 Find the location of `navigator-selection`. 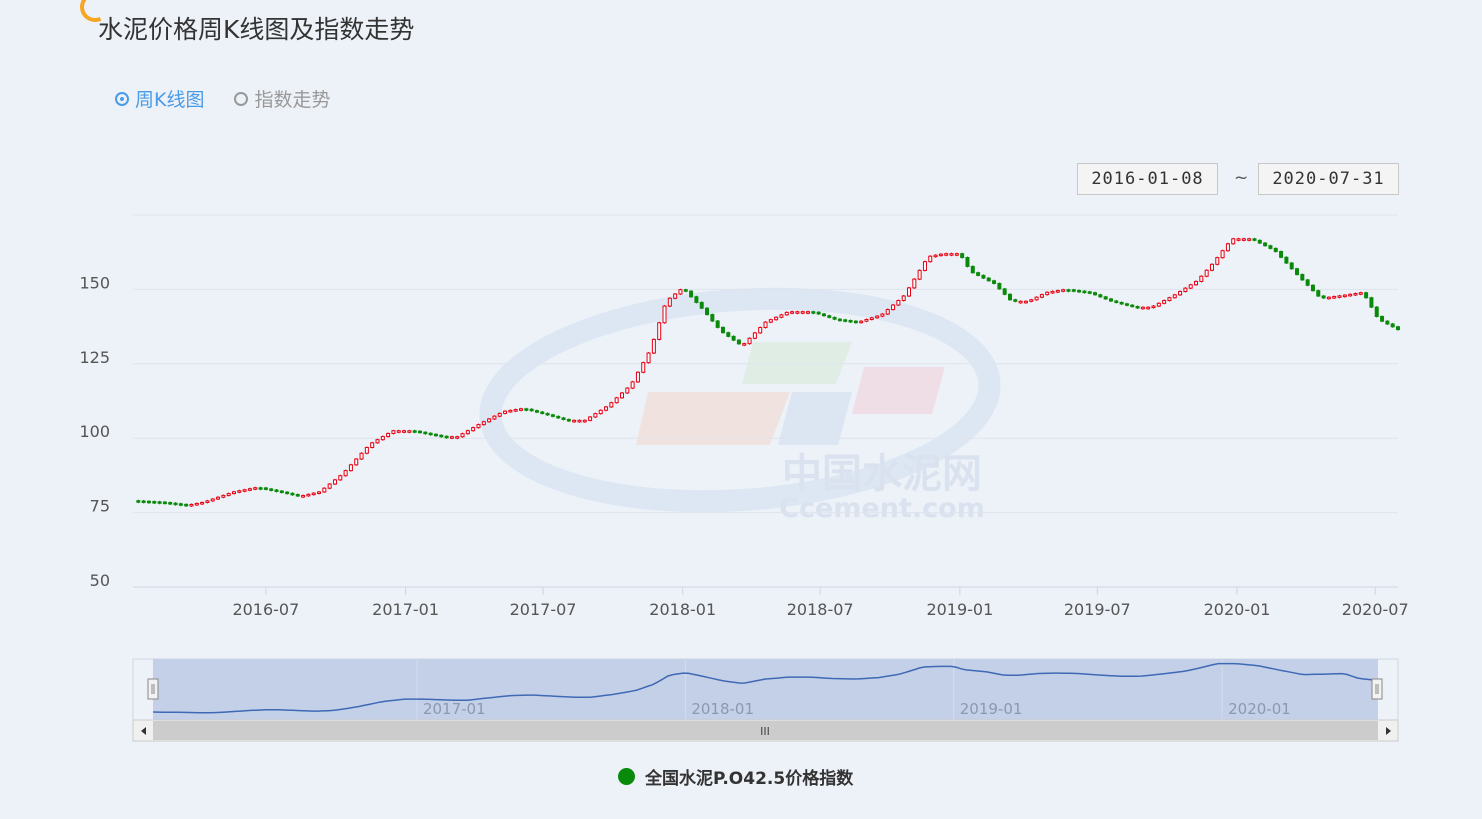

navigator-selection is located at coordinates (765, 689).